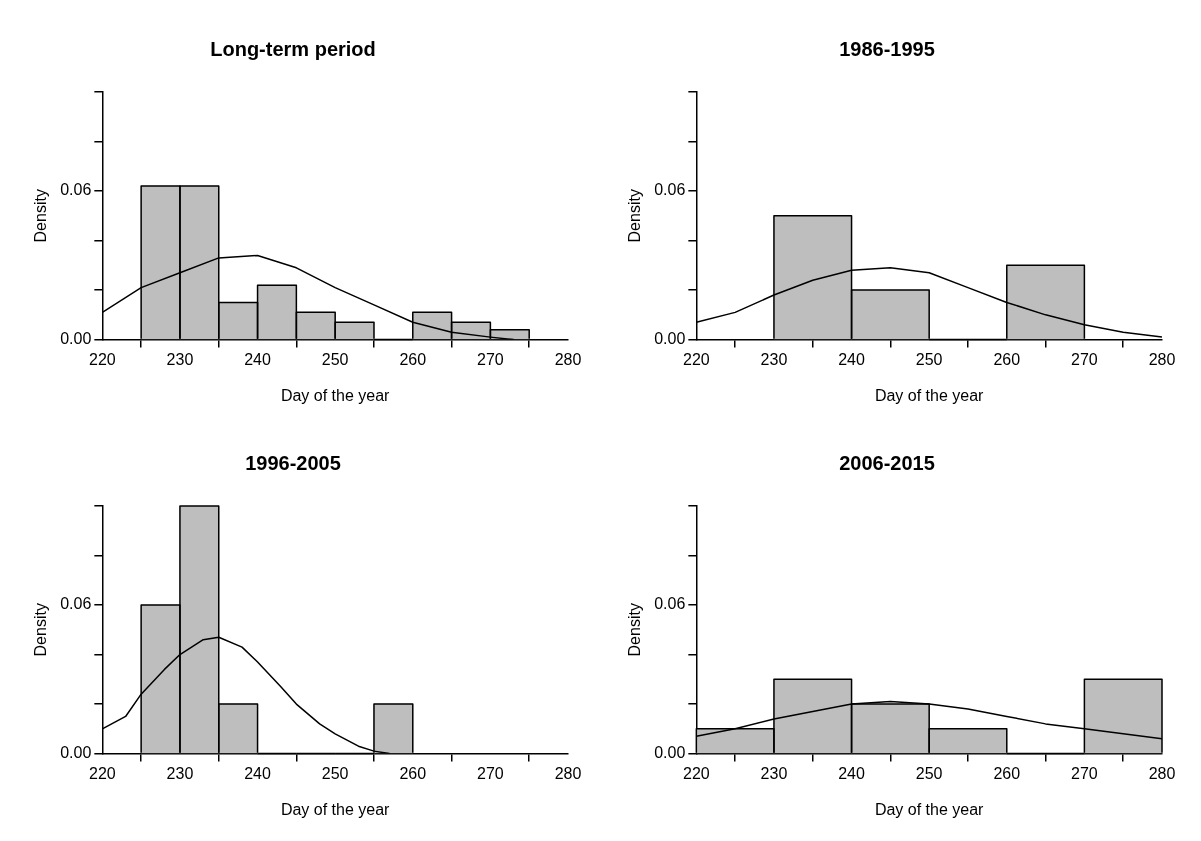 This screenshot has height=841, width=1201. I want to click on chart-title: 1986-1995, so click(887, 48).